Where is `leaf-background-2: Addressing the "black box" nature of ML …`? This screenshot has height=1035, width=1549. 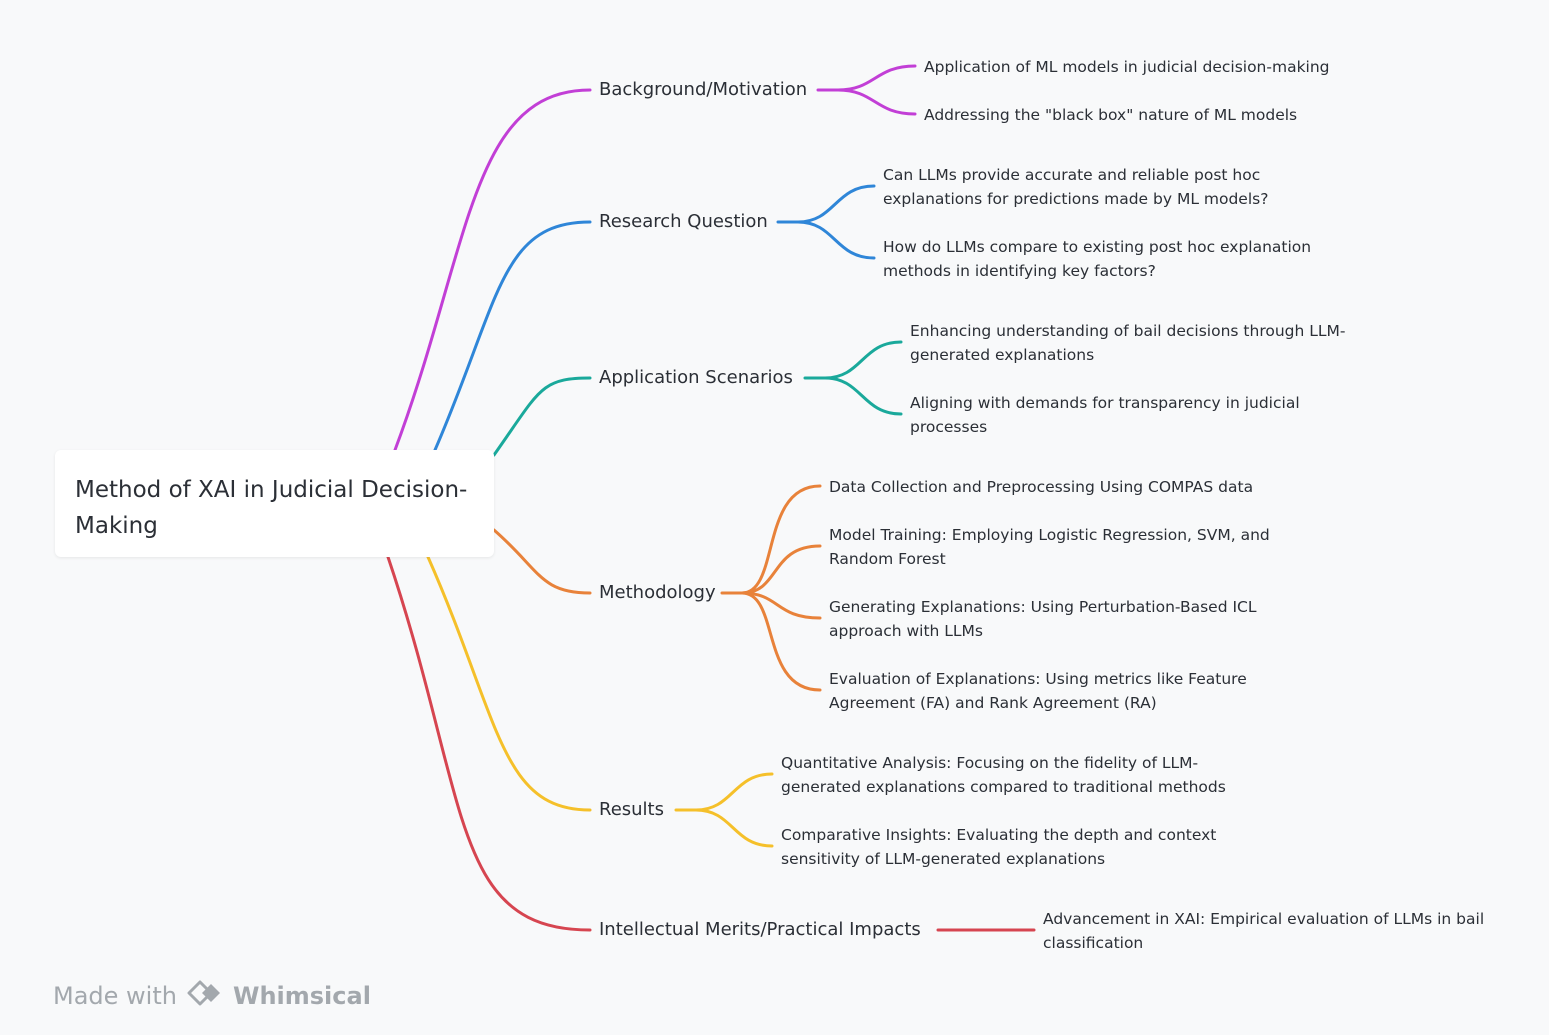 leaf-background-2: Addressing the "black box" nature of ML … is located at coordinates (1111, 115).